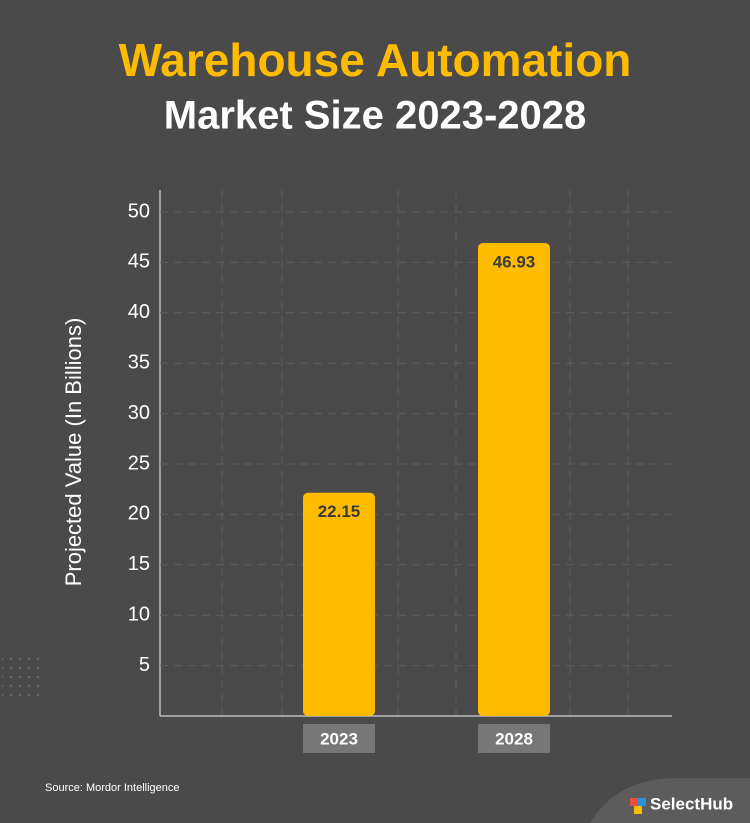 The height and width of the screenshot is (823, 750). I want to click on x-tick-label: 2023, so click(339, 738).